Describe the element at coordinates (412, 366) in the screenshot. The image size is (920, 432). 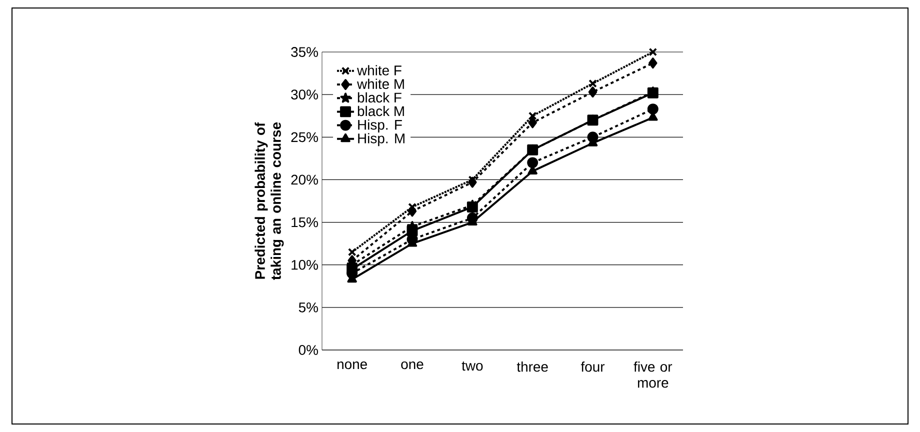
I see `x-tick-label: one` at that location.